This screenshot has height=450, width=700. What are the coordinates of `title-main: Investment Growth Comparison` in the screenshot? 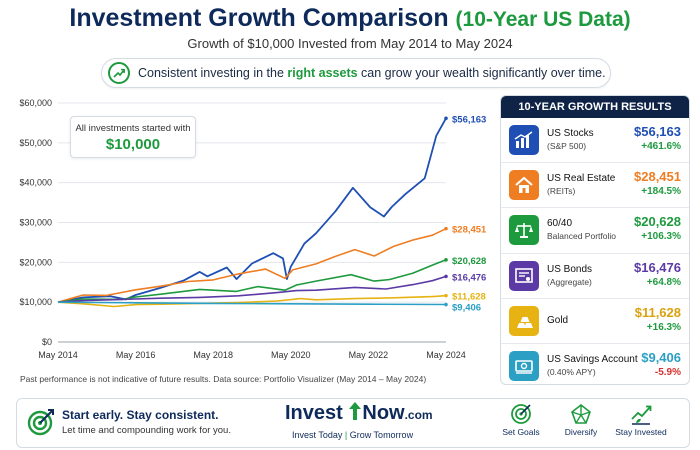 It's located at (259, 18).